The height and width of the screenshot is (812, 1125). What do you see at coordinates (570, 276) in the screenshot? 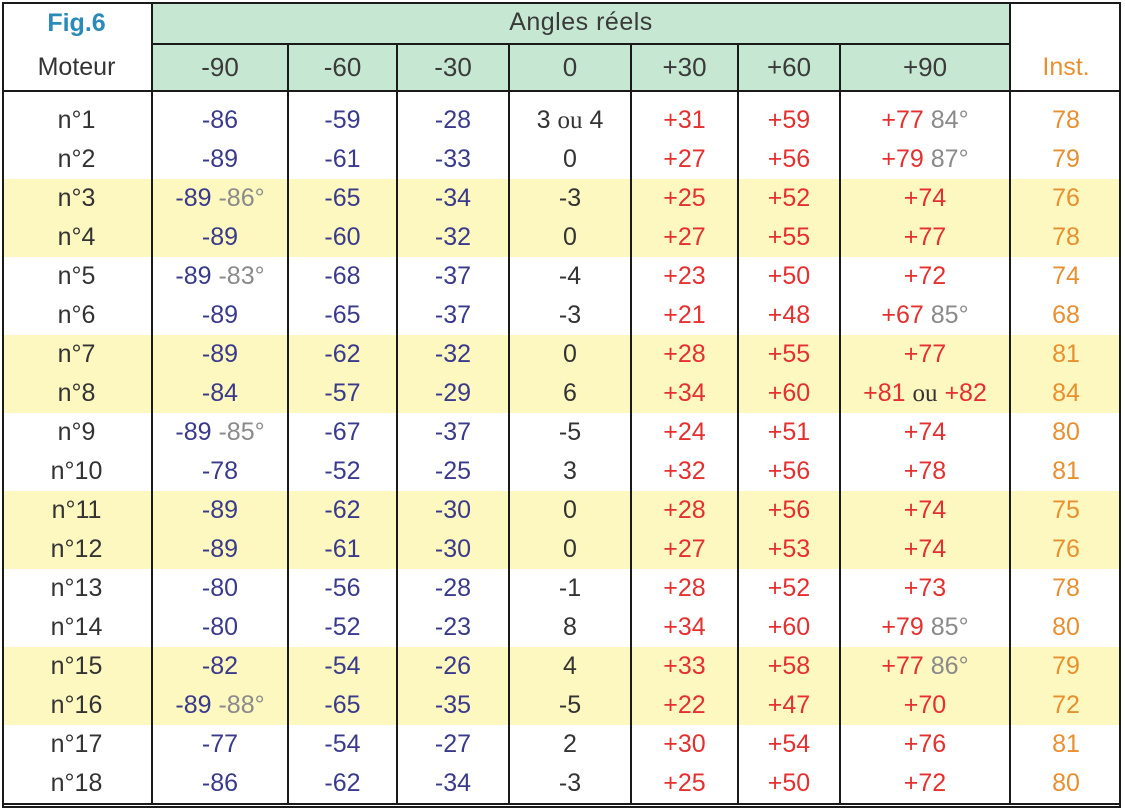
I see `value: -4` at bounding box center [570, 276].